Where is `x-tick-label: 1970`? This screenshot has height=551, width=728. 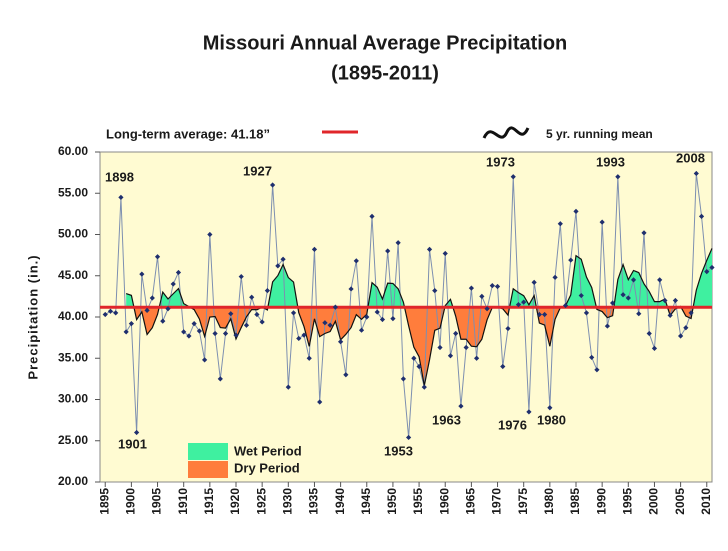 x-tick-label: 1970 is located at coordinates (497, 501).